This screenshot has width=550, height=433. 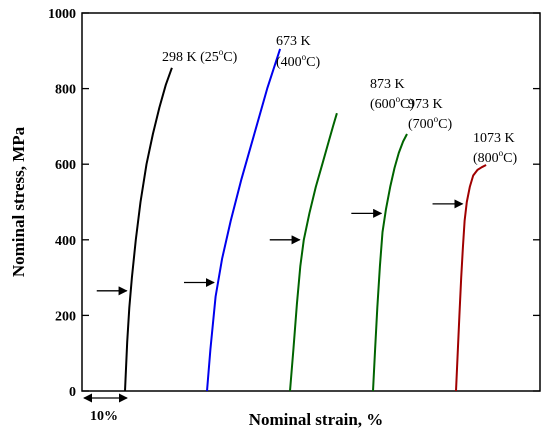 What do you see at coordinates (18, 201) in the screenshot?
I see `y-axis-title: Nominal stress, MPa` at bounding box center [18, 201].